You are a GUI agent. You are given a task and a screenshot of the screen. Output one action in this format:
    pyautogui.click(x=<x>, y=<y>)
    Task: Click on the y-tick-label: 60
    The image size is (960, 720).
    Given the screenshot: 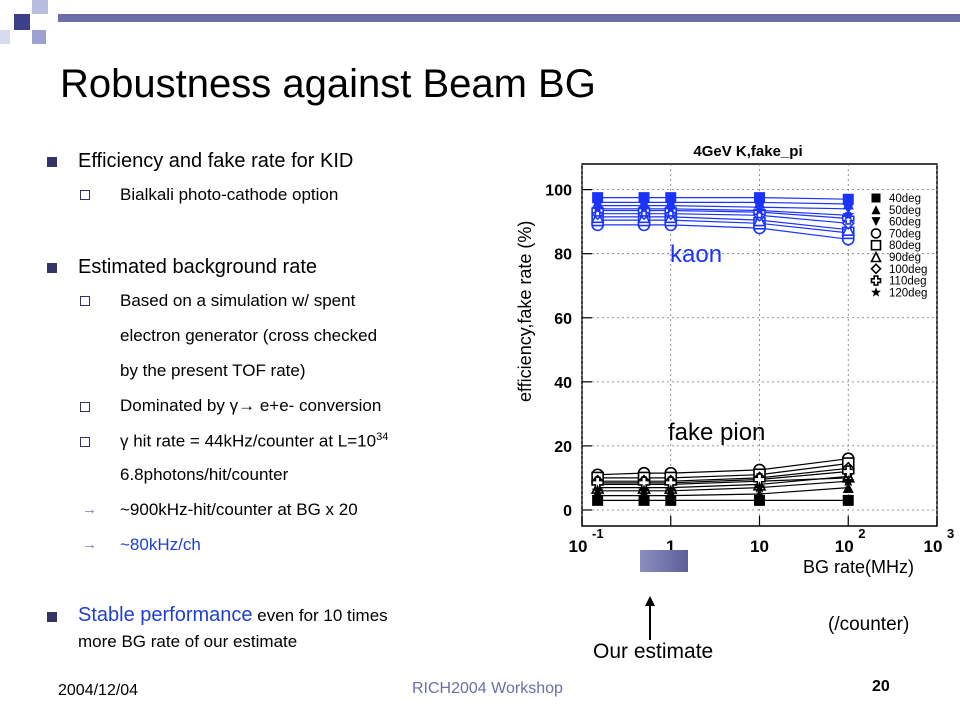 What is the action you would take?
    pyautogui.click(x=563, y=319)
    